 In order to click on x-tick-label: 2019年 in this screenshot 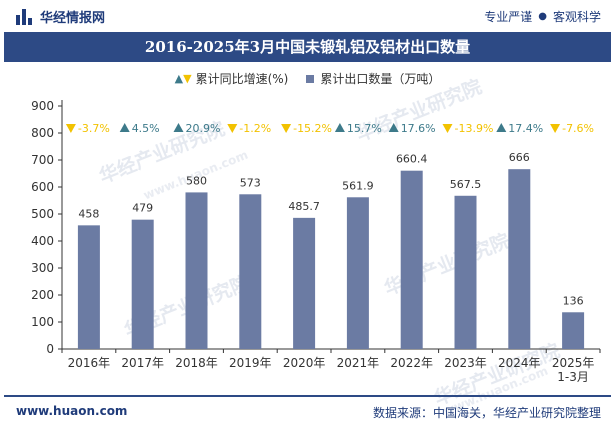, I will do `click(250, 363)`.